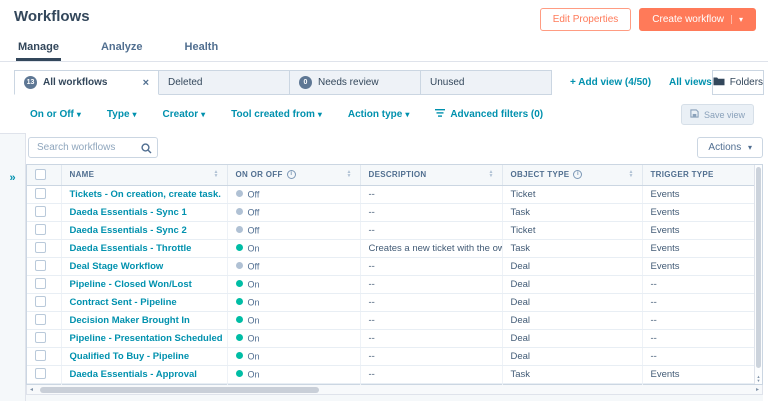 The image size is (768, 401). Describe the element at coordinates (430, 194) in the screenshot. I see `description-cell: --` at that location.